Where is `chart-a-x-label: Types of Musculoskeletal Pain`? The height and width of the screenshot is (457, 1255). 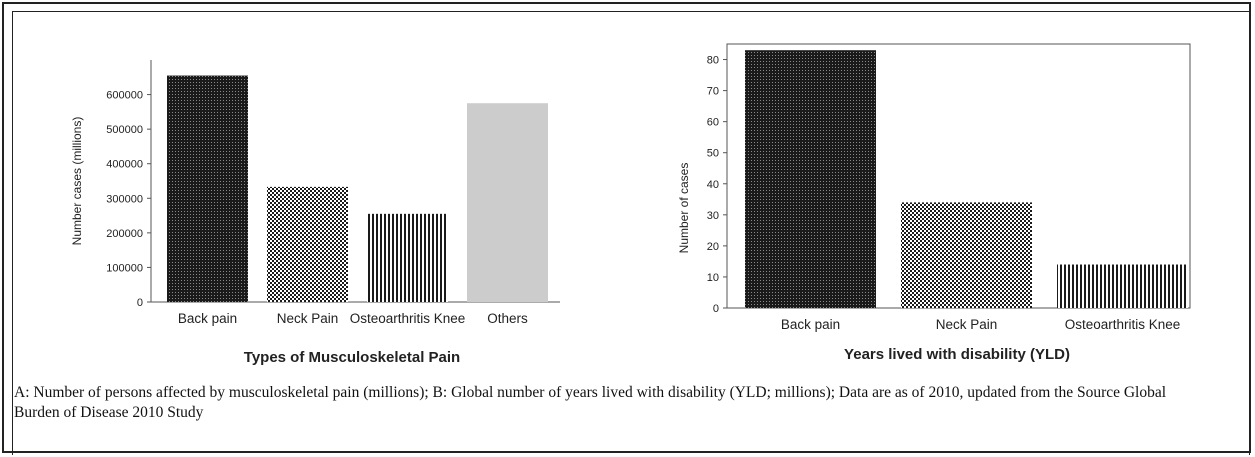 chart-a-x-label: Types of Musculoskeletal Pain is located at coordinates (352, 357).